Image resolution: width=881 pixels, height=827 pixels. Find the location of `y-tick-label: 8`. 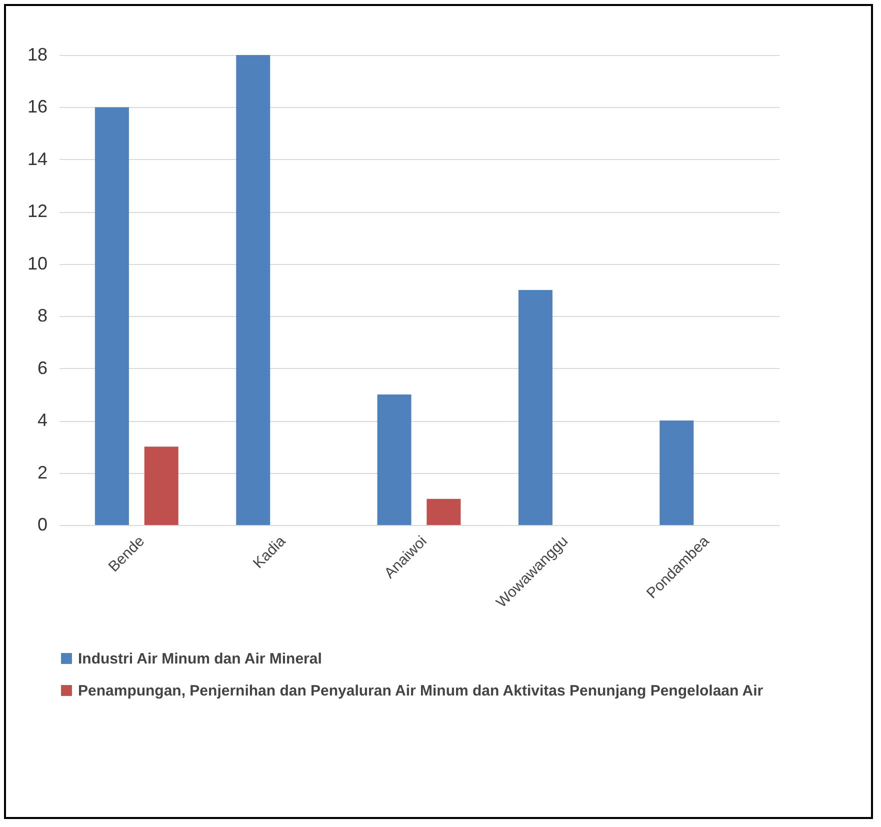

y-tick-label: 8 is located at coordinates (42, 316).